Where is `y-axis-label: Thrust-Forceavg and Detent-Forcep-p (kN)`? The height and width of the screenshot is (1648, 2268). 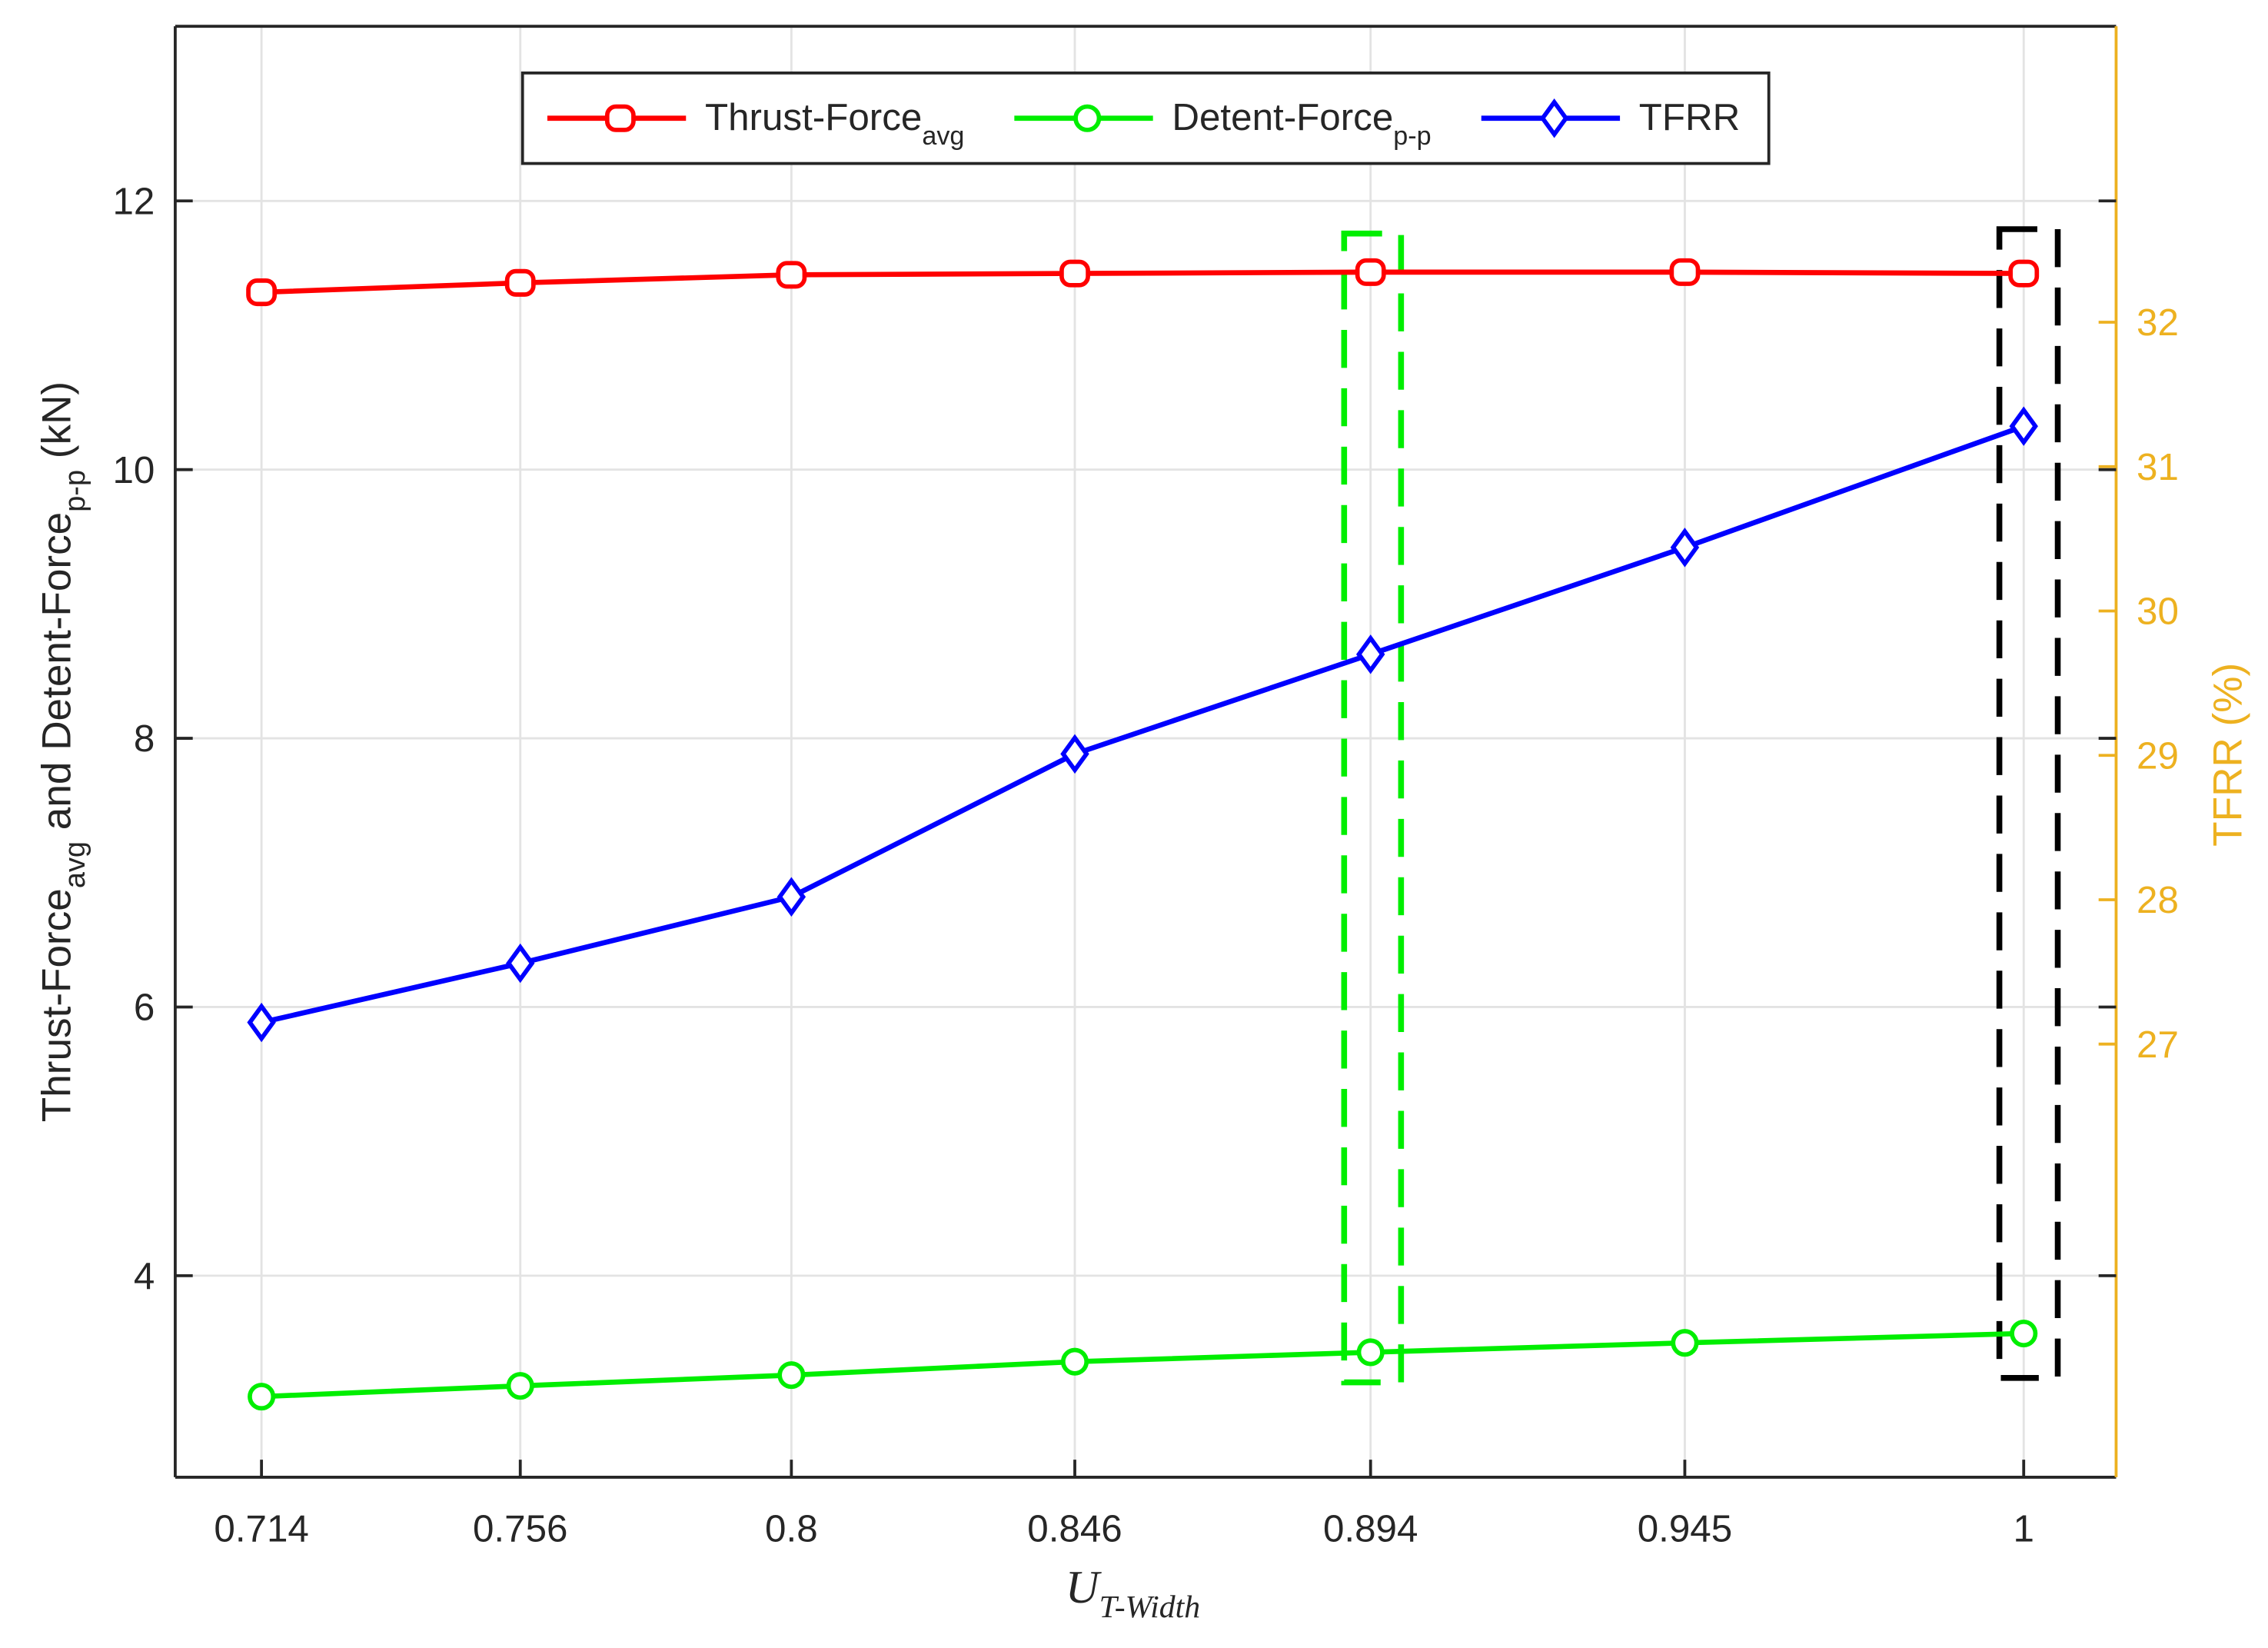
y-axis-label: Thrust-Forceavg and Detent-Forcep-p (kN) is located at coordinates (62, 751).